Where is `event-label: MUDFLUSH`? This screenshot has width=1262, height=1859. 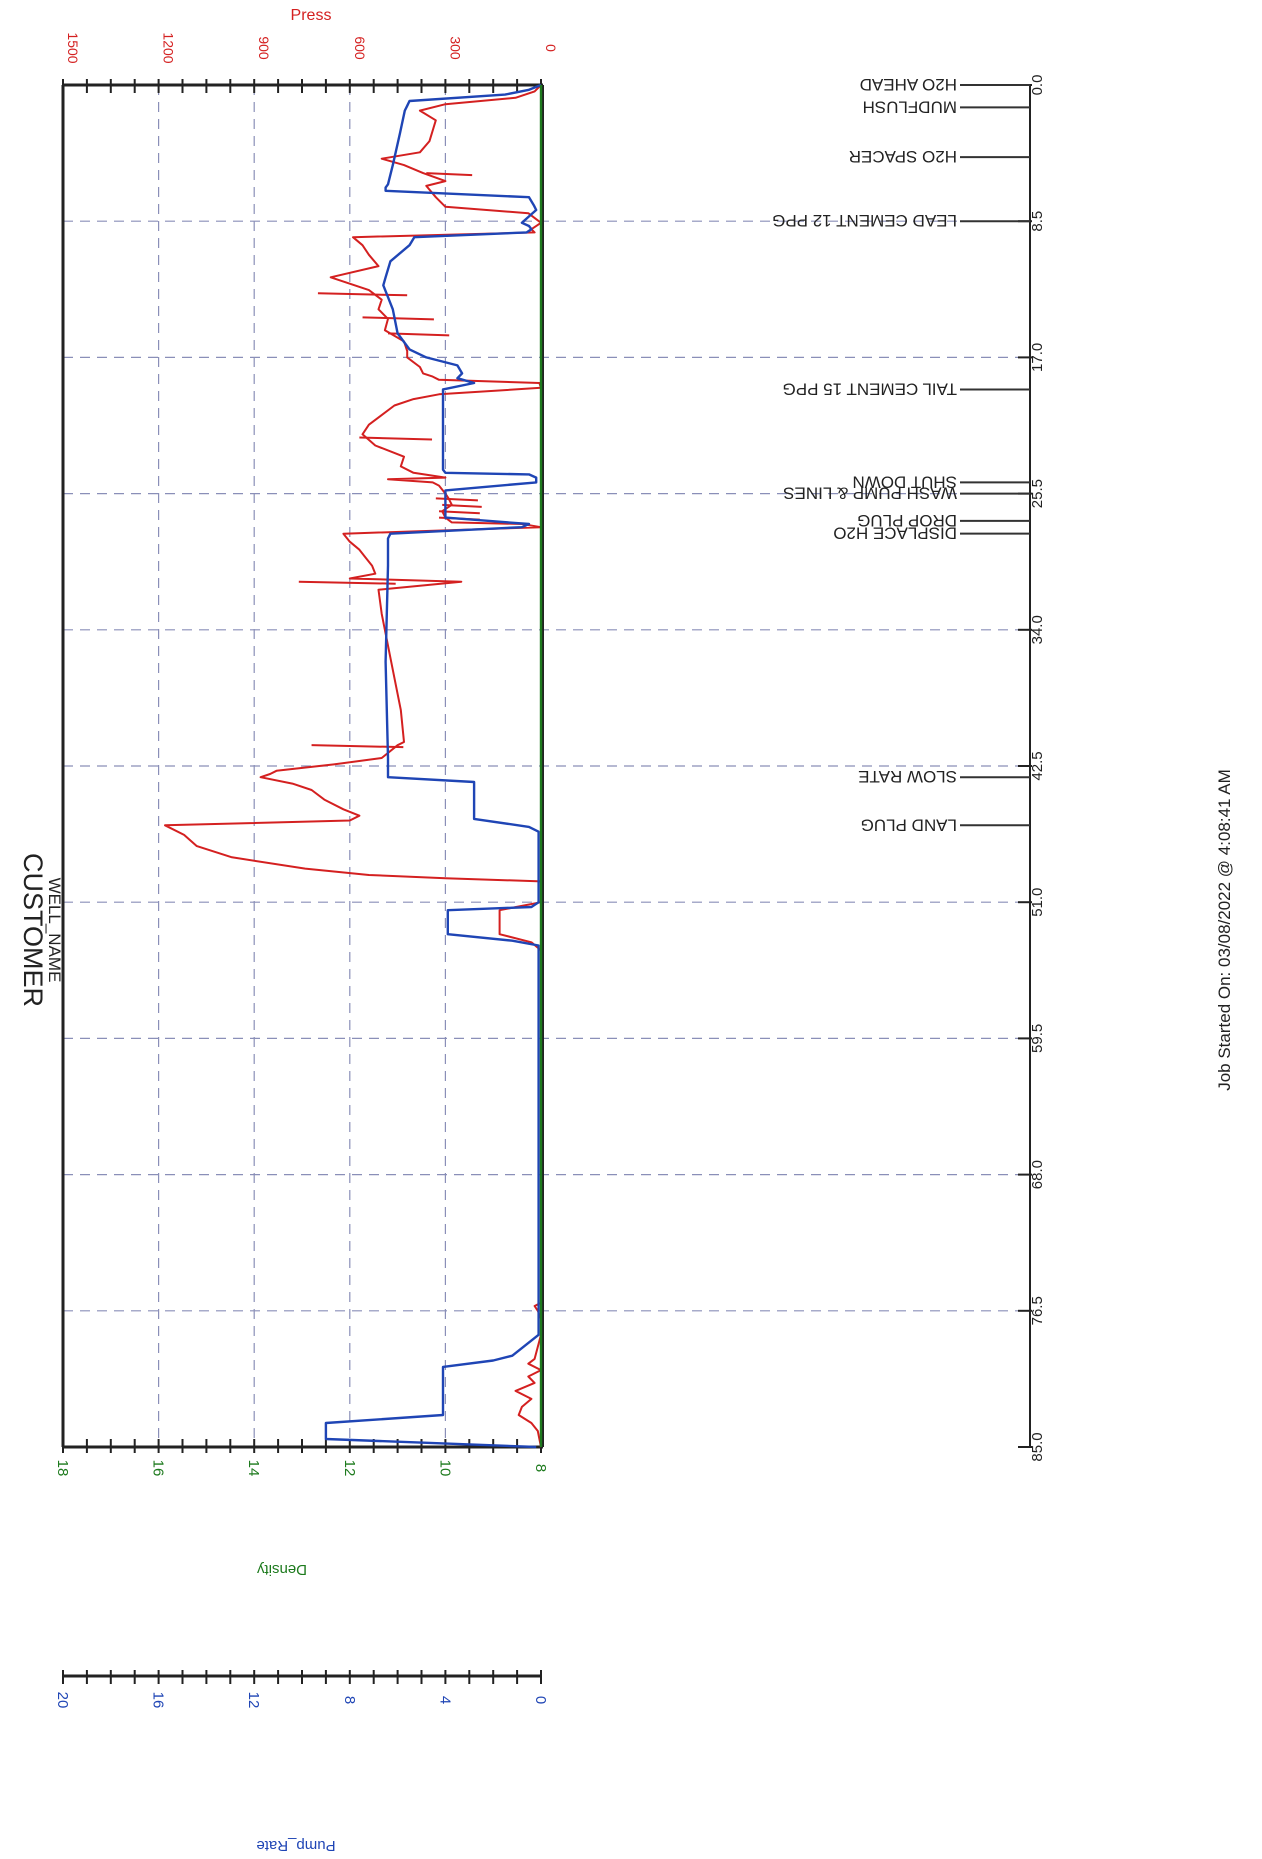 event-label: MUDFLUSH is located at coordinates (910, 106).